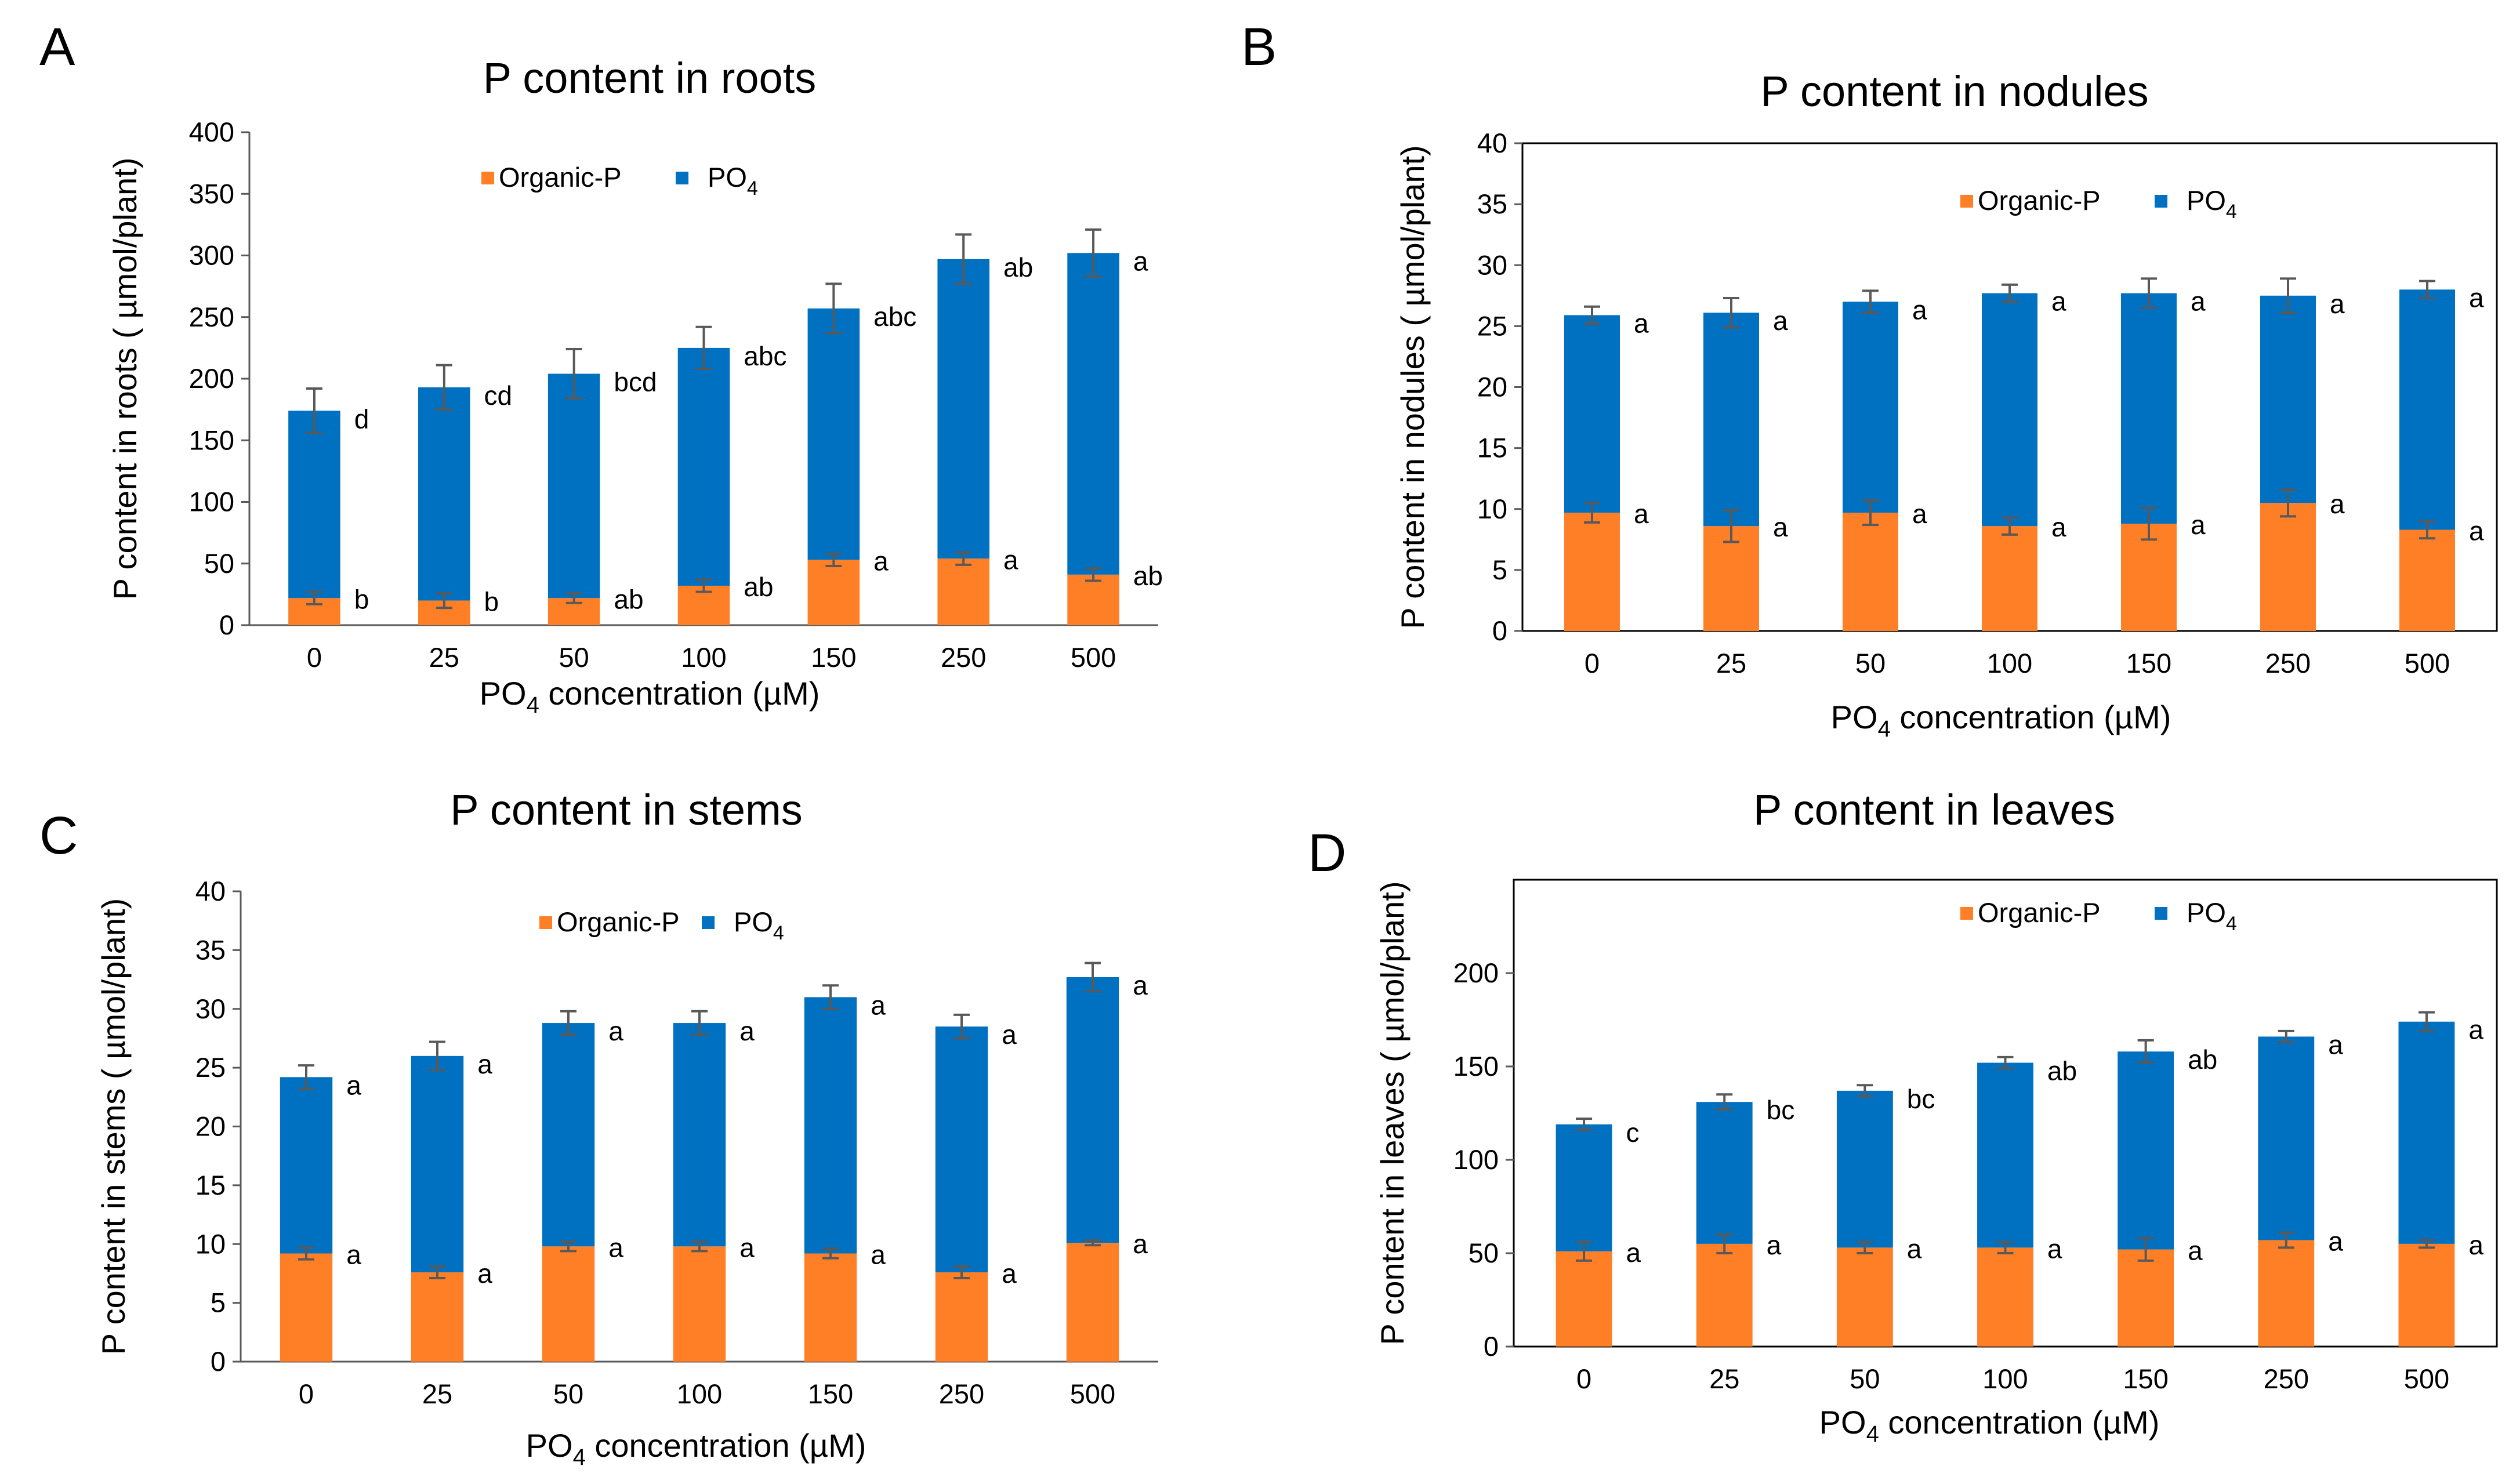 This screenshot has height=1484, width=2509. I want to click on y-axis-label: P content in roots ( µmol/plant), so click(125, 379).